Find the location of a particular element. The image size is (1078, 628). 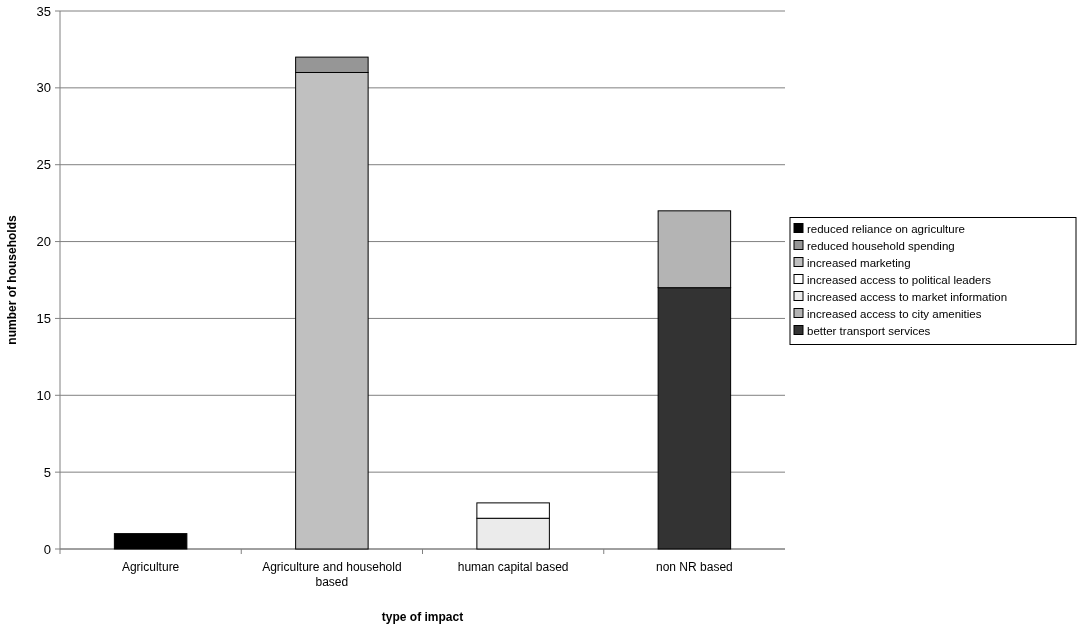

y-axis-title: number of households is located at coordinates (12, 280).